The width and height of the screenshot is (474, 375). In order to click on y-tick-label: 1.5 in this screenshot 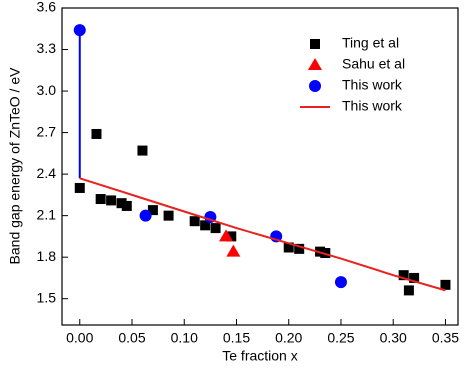, I will do `click(47, 297)`.